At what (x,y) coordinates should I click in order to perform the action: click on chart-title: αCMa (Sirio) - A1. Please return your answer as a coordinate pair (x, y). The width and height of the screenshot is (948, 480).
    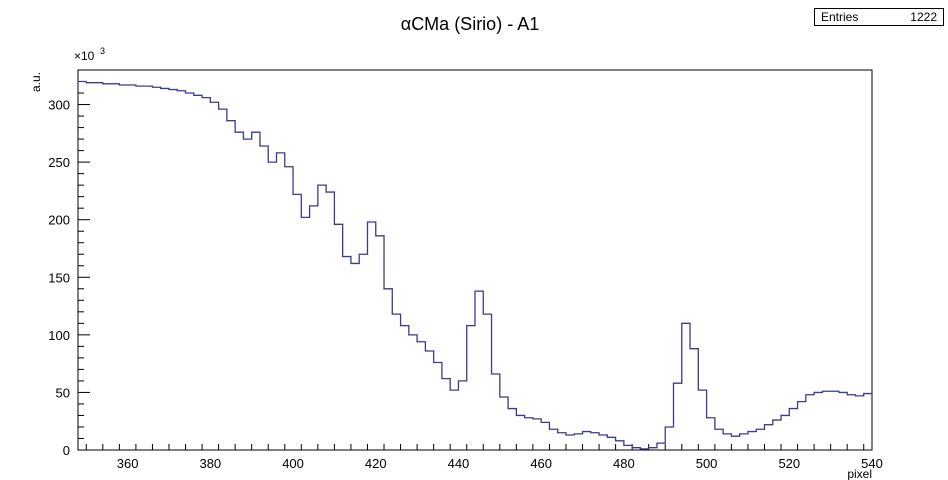
    Looking at the image, I should click on (470, 24).